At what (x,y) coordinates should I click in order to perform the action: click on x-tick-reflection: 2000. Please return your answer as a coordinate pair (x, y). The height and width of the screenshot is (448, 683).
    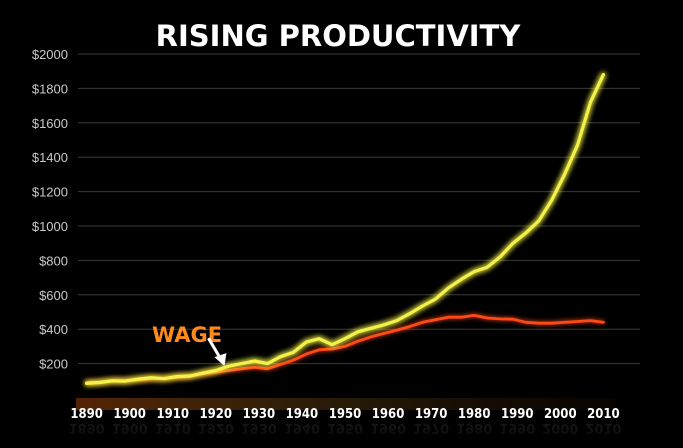
    Looking at the image, I should click on (560, 427).